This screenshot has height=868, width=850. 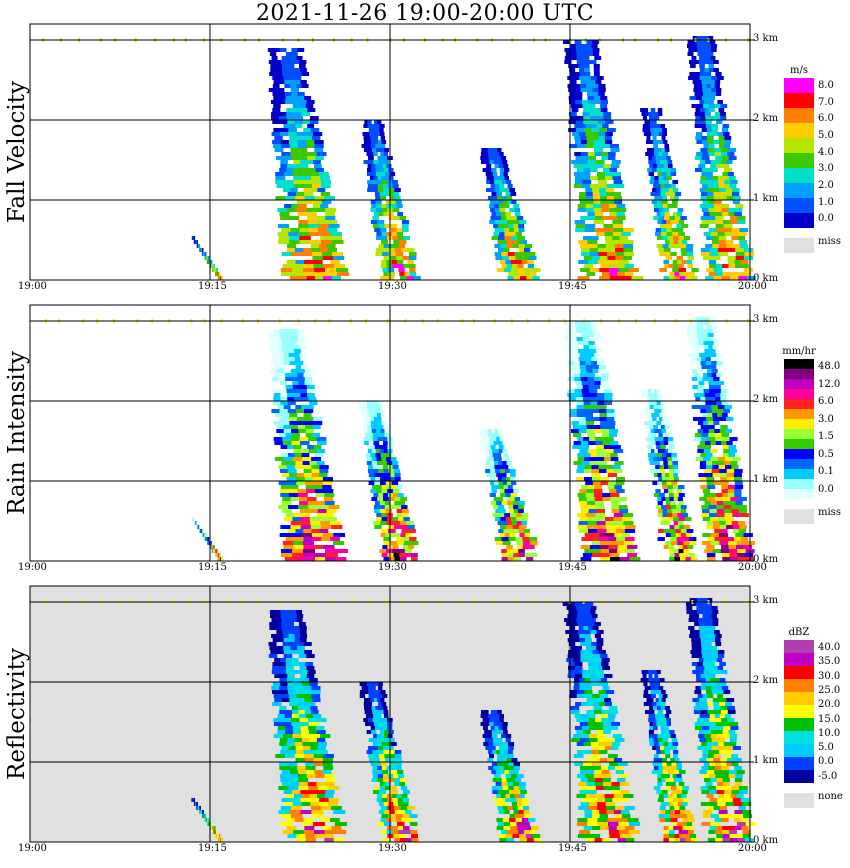 I want to click on colorbar-label: 48.0, so click(x=829, y=366).